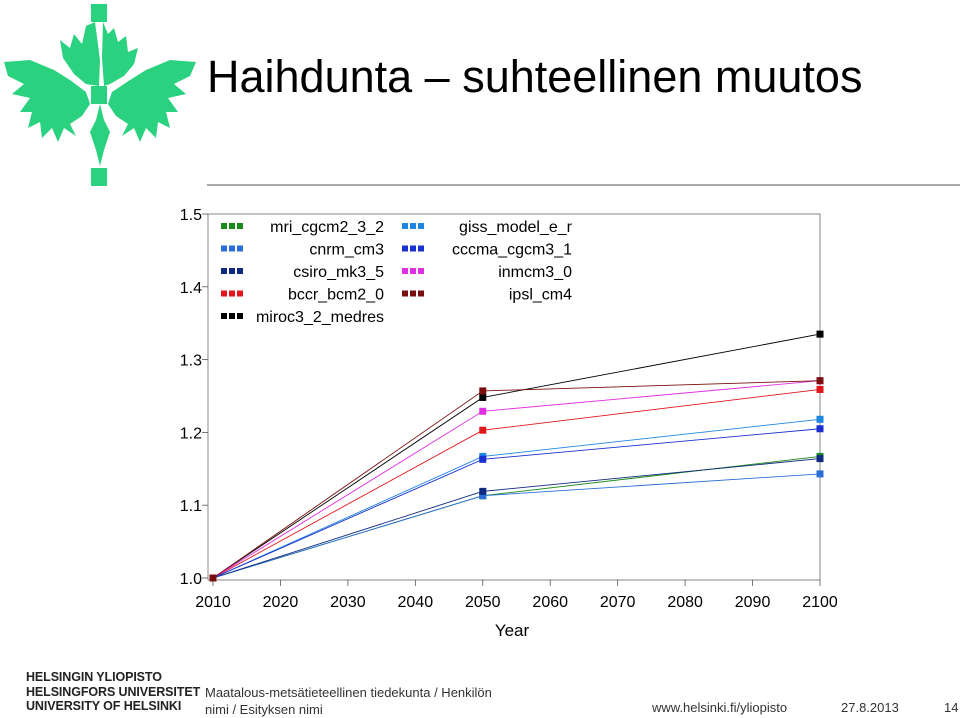 This screenshot has height=718, width=960. What do you see at coordinates (618, 602) in the screenshot?
I see `x-tick-label: 2070` at bounding box center [618, 602].